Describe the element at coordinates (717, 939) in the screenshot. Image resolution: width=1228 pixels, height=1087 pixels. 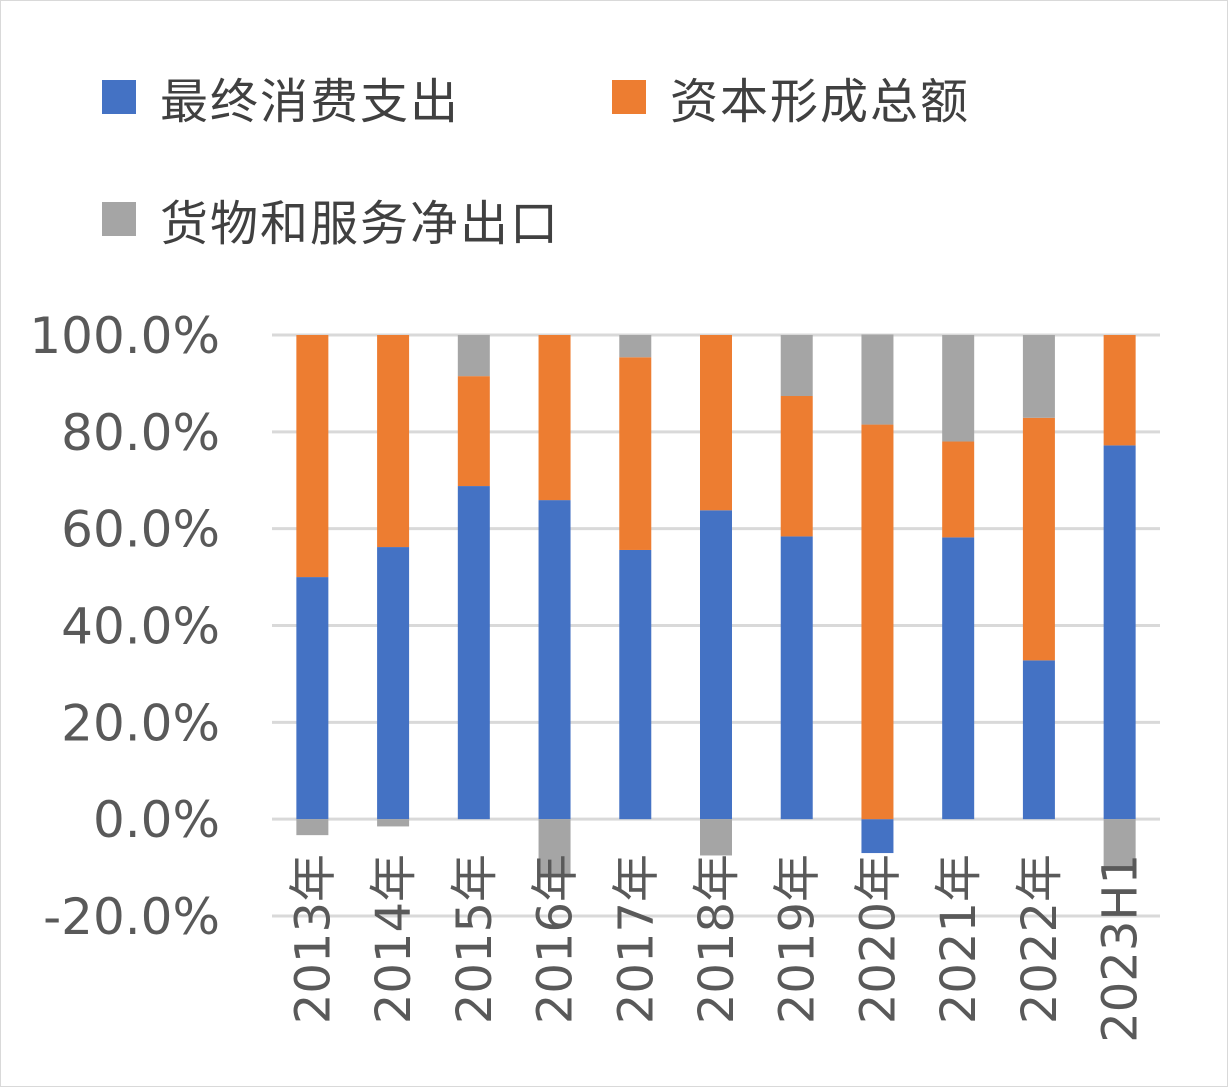
I see `x-tick-label: 2018年` at that location.